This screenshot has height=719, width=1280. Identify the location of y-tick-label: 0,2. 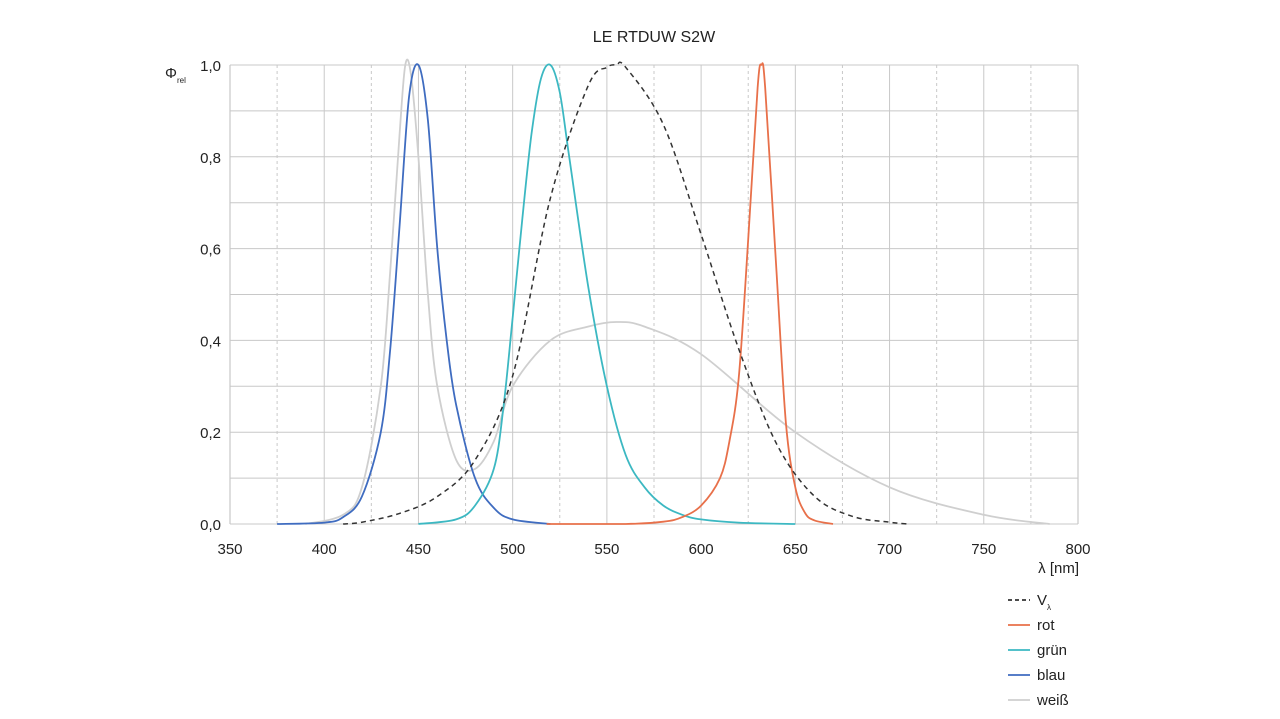
(210, 433).